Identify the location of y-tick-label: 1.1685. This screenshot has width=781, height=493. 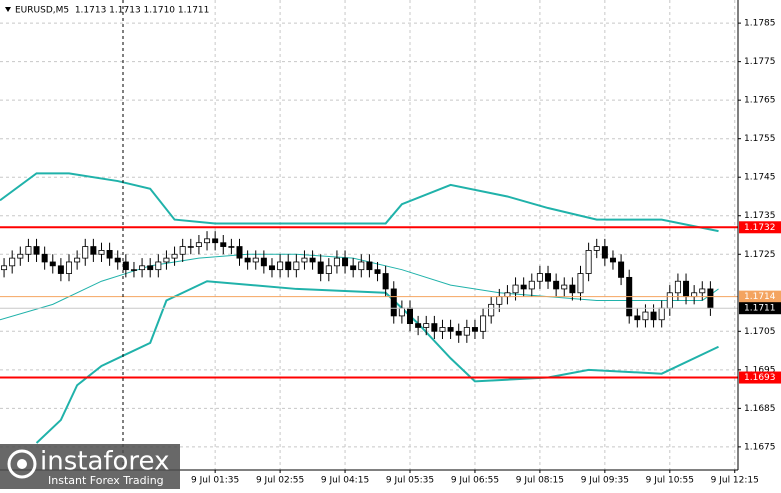
(760, 409).